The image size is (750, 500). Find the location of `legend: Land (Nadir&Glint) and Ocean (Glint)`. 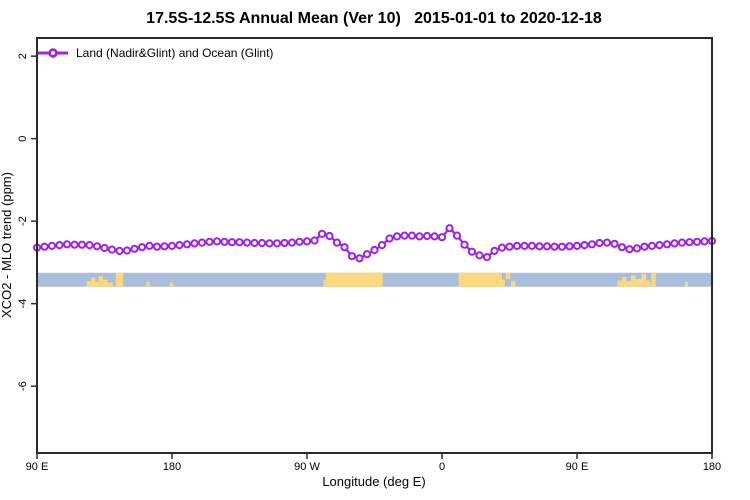

legend: Land (Nadir&Glint) and Ocean (Glint) is located at coordinates (155, 53).